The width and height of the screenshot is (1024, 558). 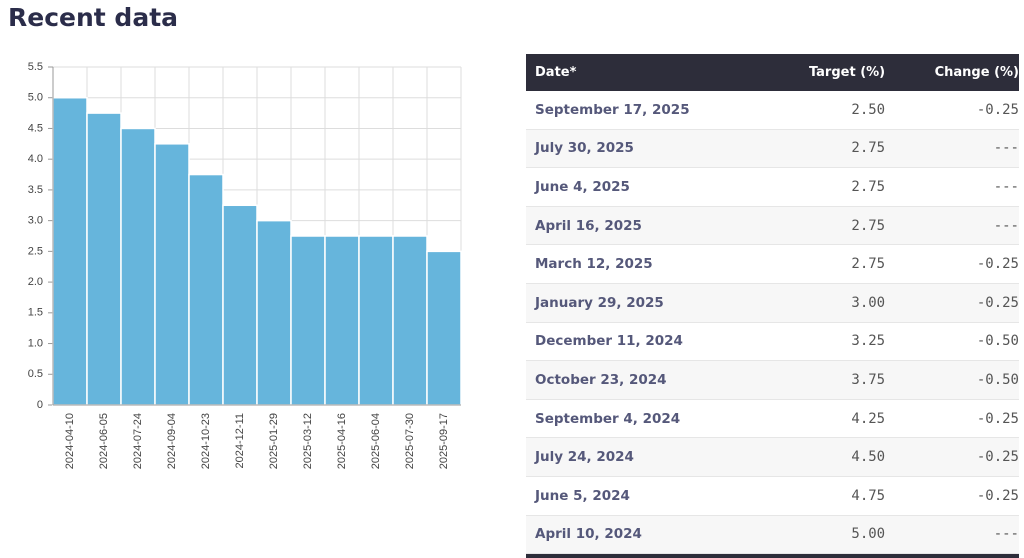 I want to click on y-tick-label: 0, so click(x=40, y=405).